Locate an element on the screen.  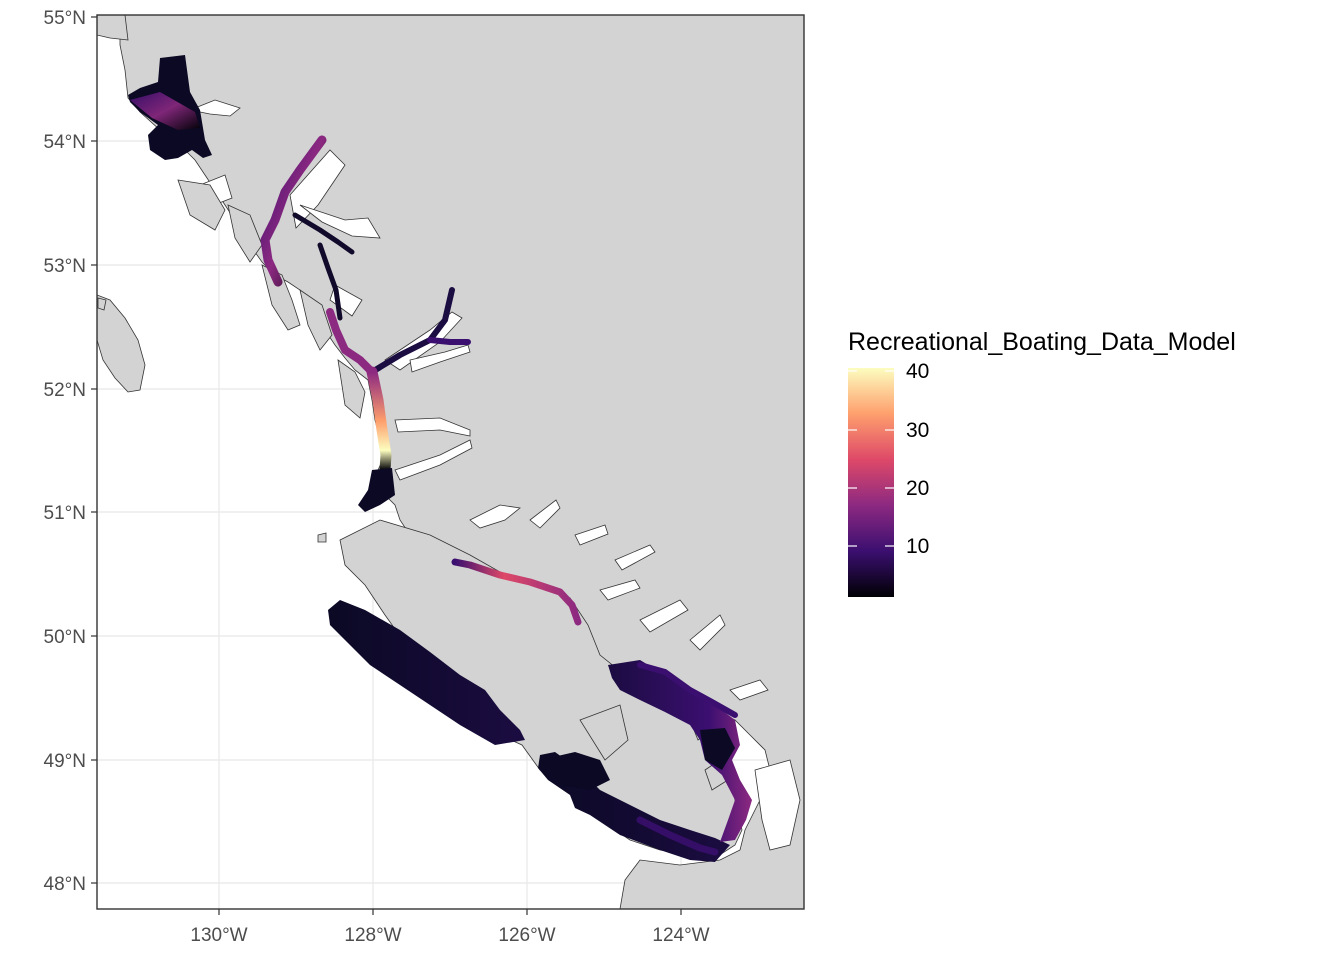
legend-colorbar is located at coordinates (871, 482).